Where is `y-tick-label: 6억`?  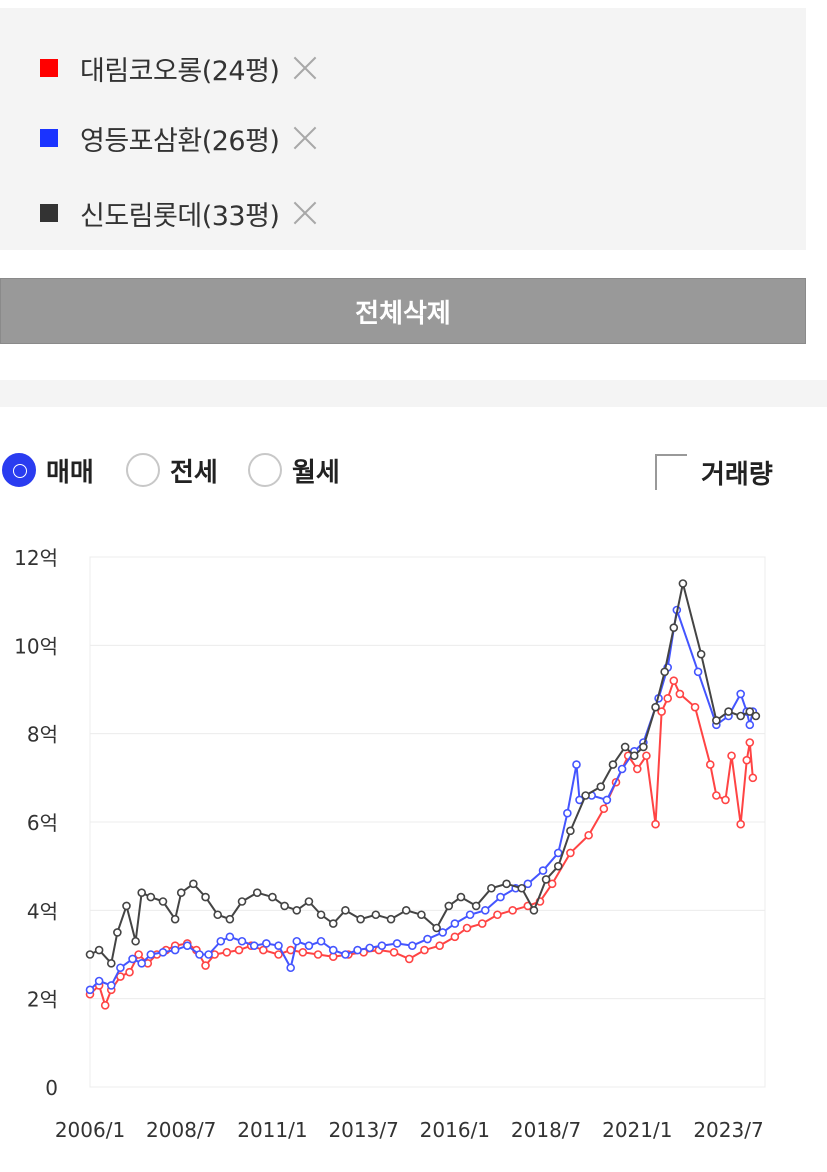 y-tick-label: 6억 is located at coordinates (42, 823).